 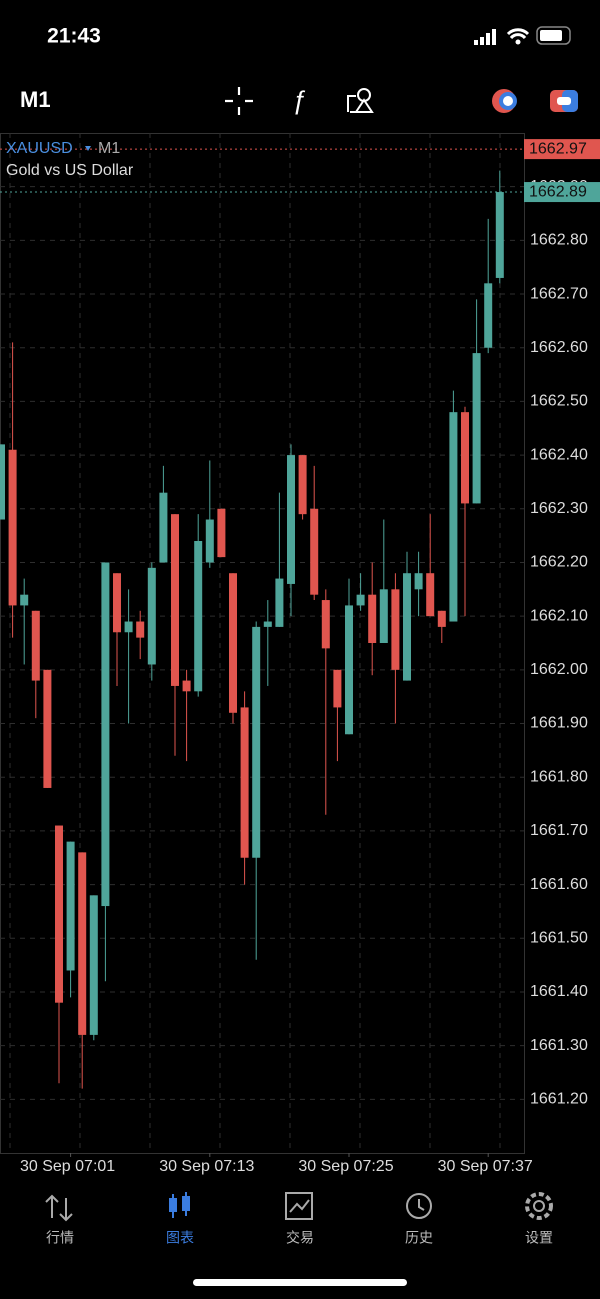 I want to click on bid-label-box, so click(x=562, y=192).